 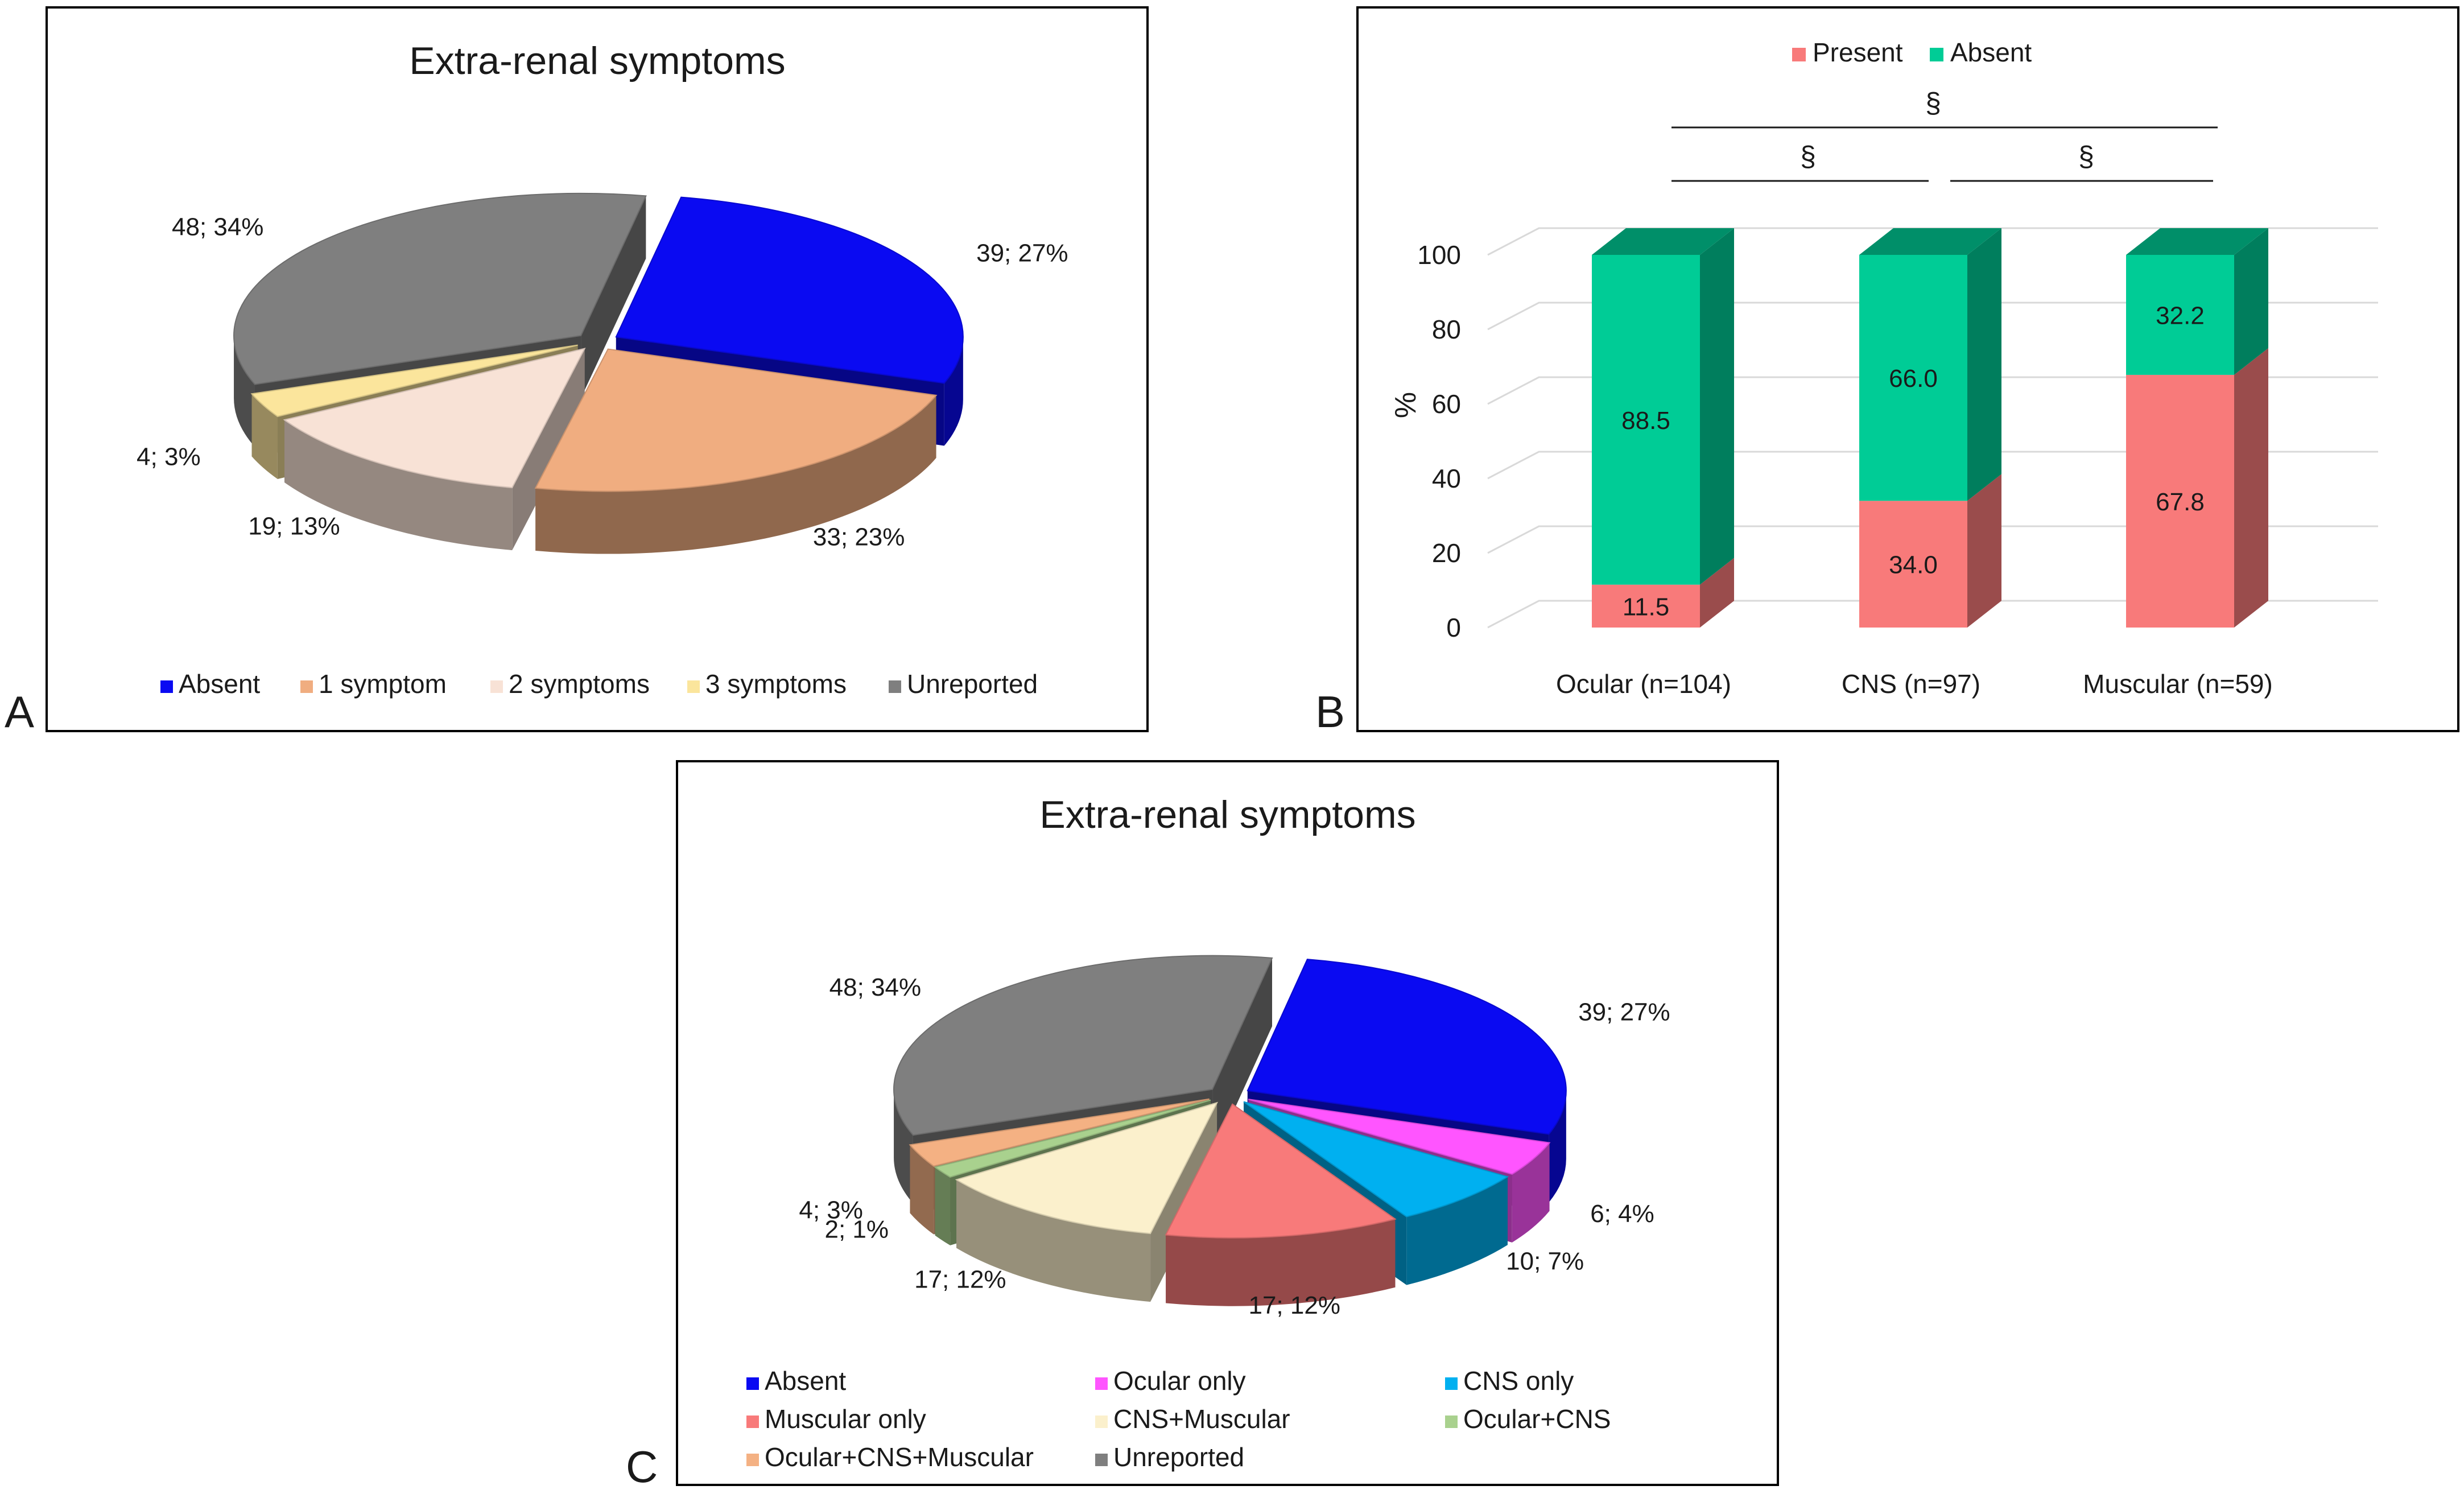 What do you see at coordinates (217, 227) in the screenshot?
I see `panel-a-data-label: 48; 34%` at bounding box center [217, 227].